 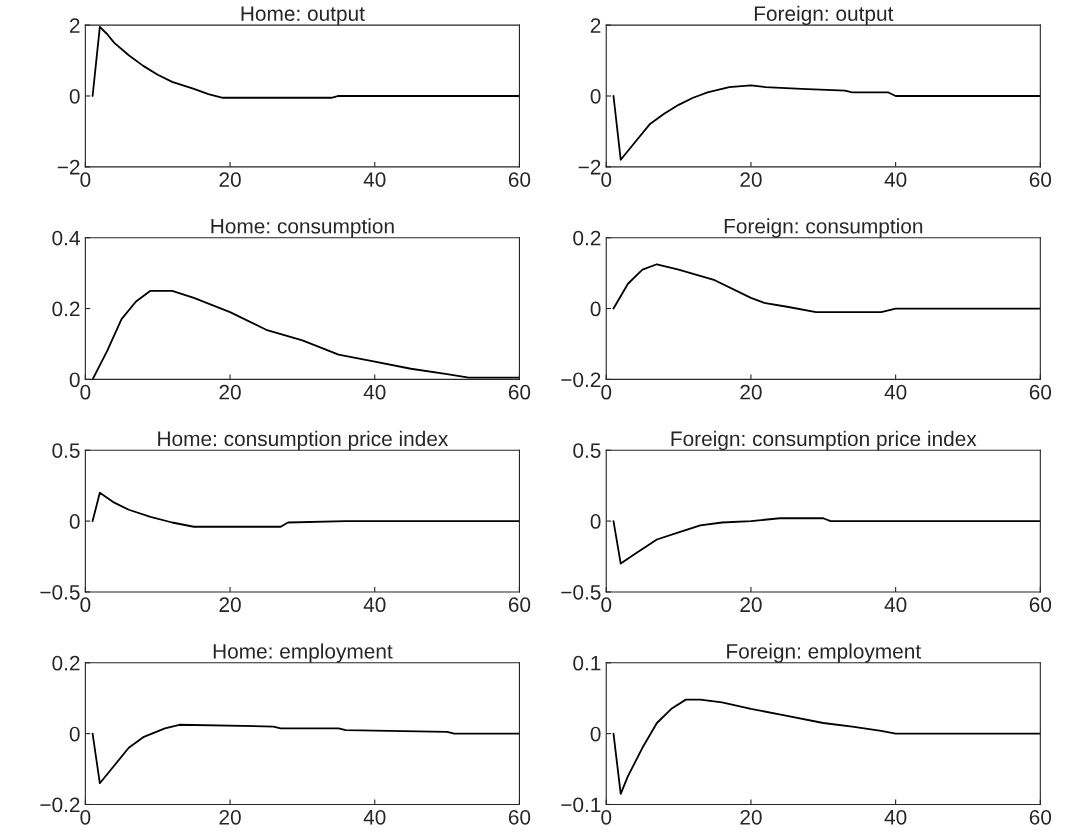 I want to click on chart-title: Home: output, so click(x=303, y=16).